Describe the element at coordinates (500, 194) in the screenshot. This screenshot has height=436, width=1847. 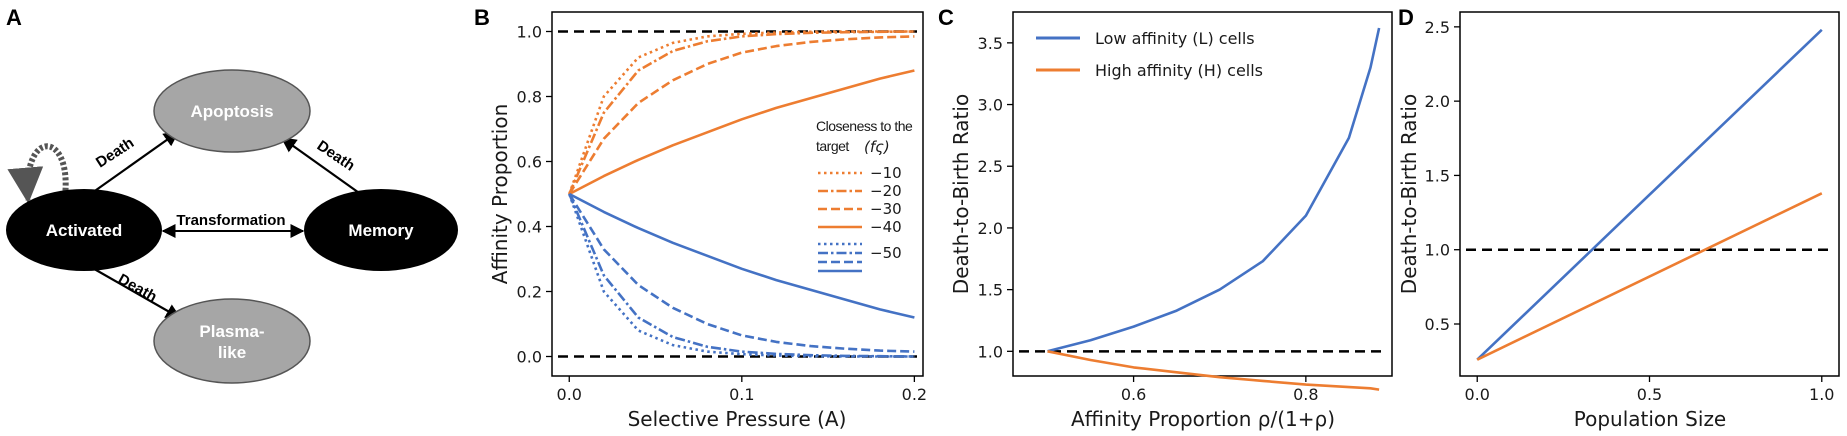
I see `ylabel-b: Affinity Proportion` at that location.